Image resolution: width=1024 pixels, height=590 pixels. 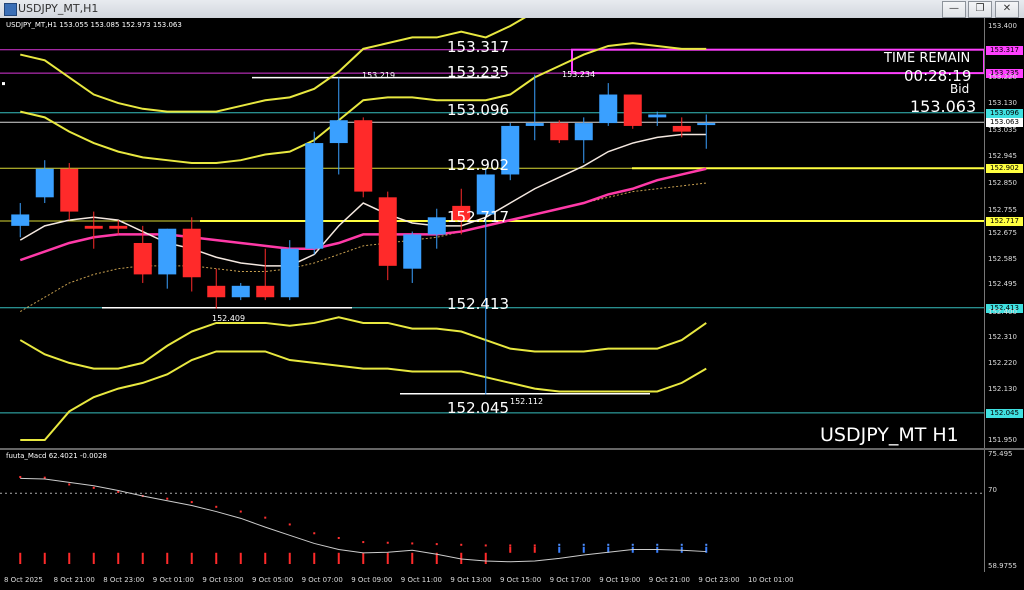 What do you see at coordinates (527, 401) in the screenshot?
I see `low-marker-label: 152.112` at bounding box center [527, 401].